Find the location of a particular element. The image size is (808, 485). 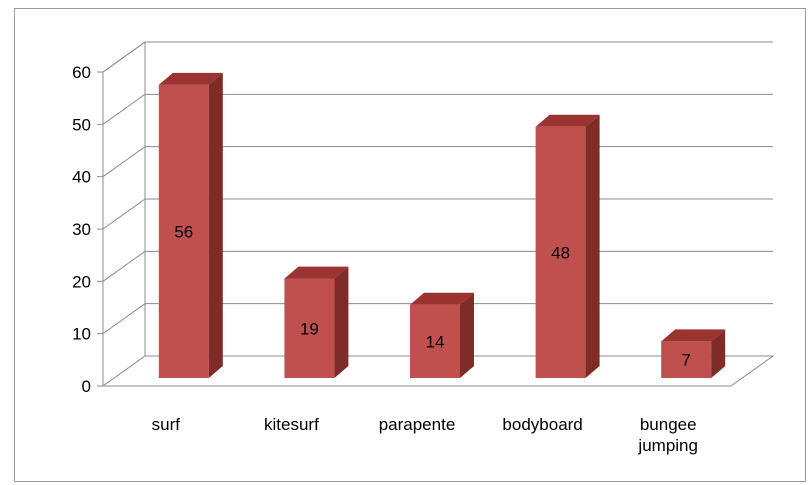

y-tick-label-30: 30 is located at coordinates (81, 229).